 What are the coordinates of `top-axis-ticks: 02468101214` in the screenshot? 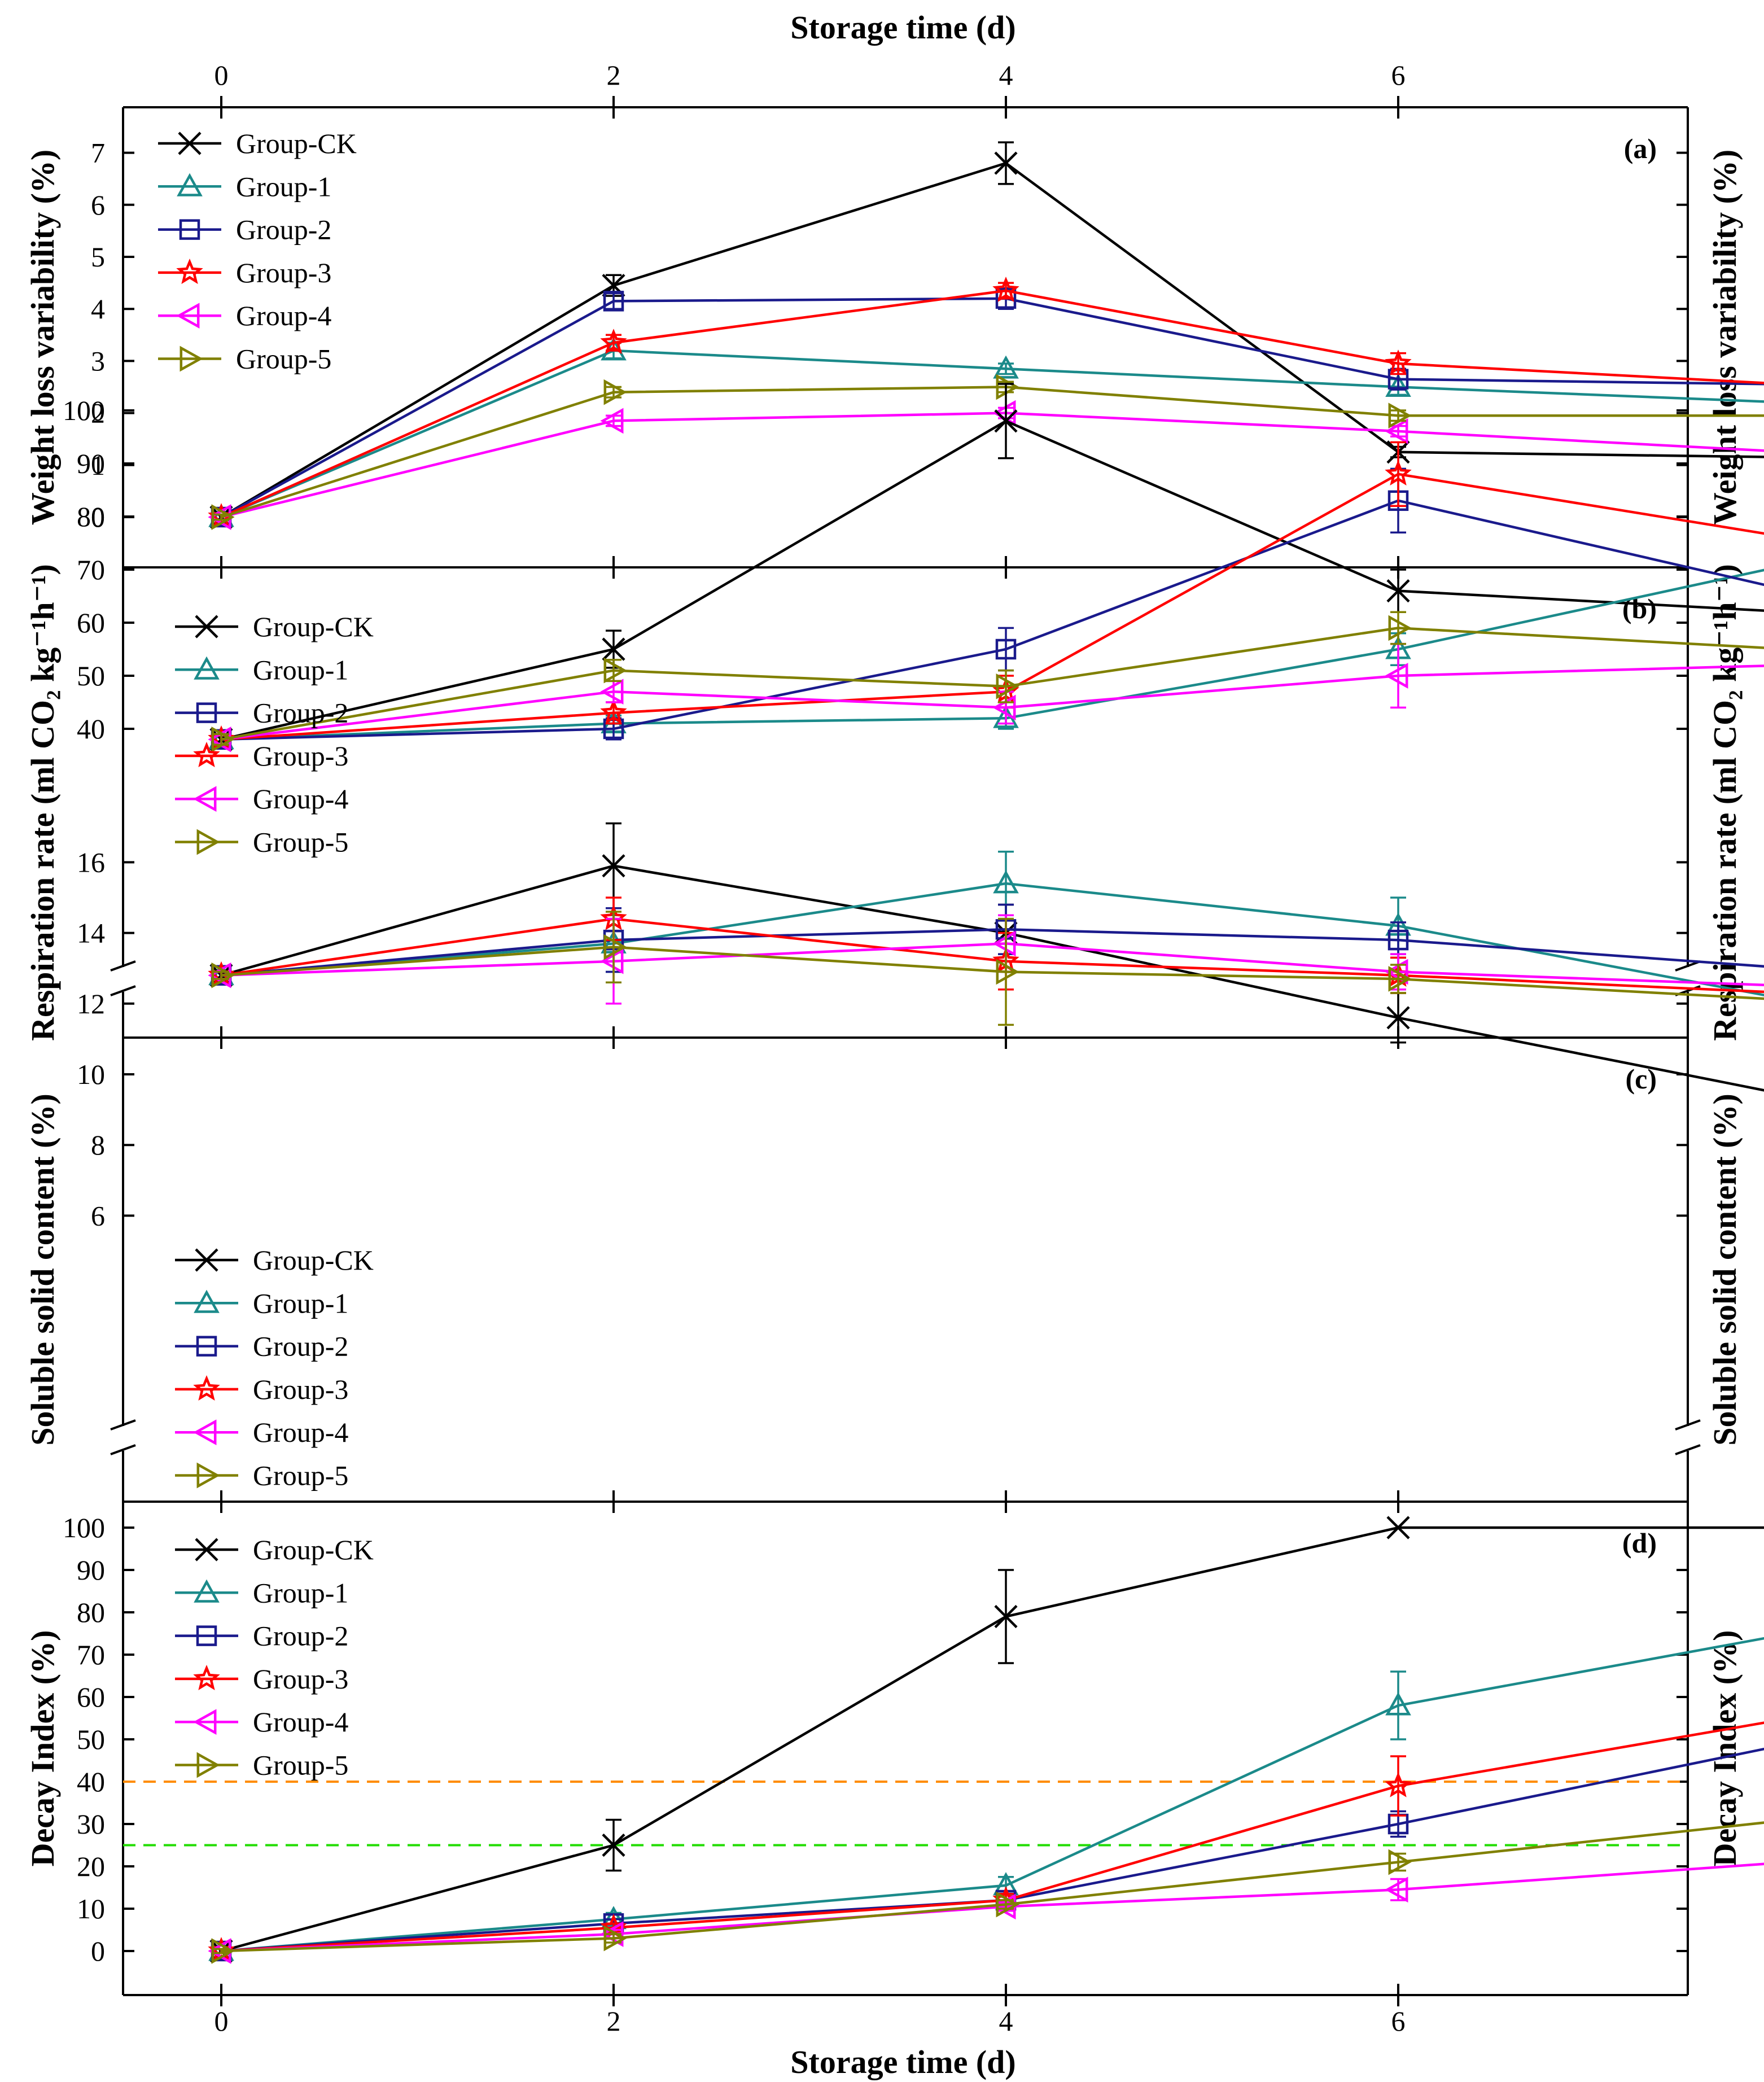 It's located at (810, 75).